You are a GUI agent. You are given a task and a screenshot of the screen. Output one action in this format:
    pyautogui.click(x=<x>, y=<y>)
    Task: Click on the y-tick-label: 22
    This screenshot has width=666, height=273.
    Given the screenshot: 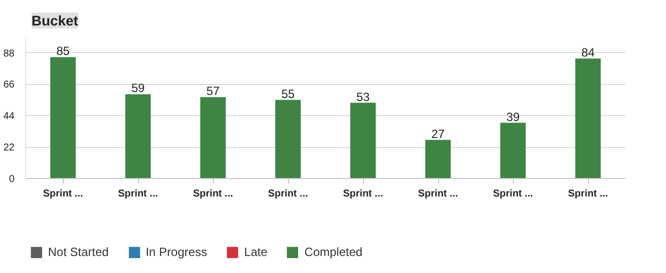 What is the action you would take?
    pyautogui.click(x=9, y=148)
    